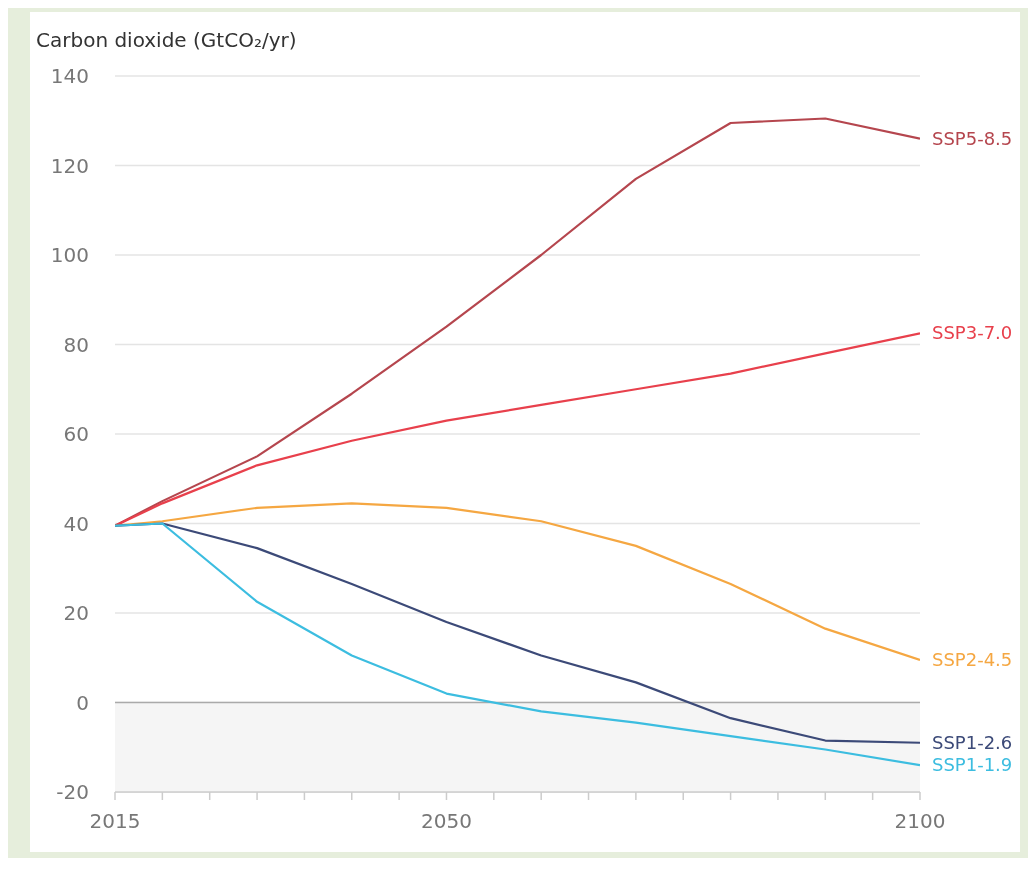 The width and height of the screenshot is (1036, 891). Describe the element at coordinates (972, 333) in the screenshot. I see `series-label: SSP3-7.0` at that location.